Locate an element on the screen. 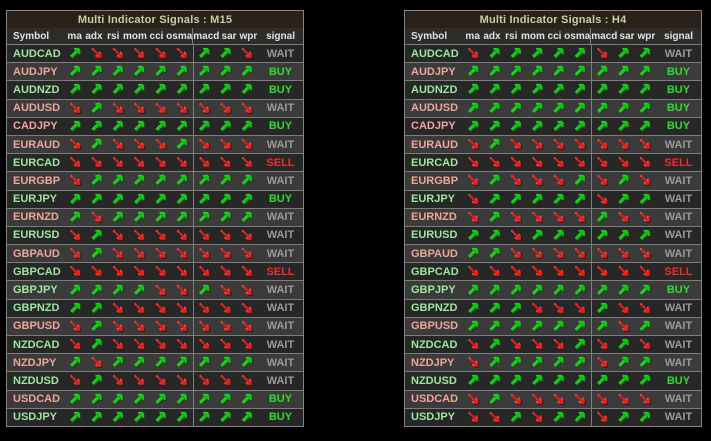  symbol-label: AUDCAD is located at coordinates (435, 53).